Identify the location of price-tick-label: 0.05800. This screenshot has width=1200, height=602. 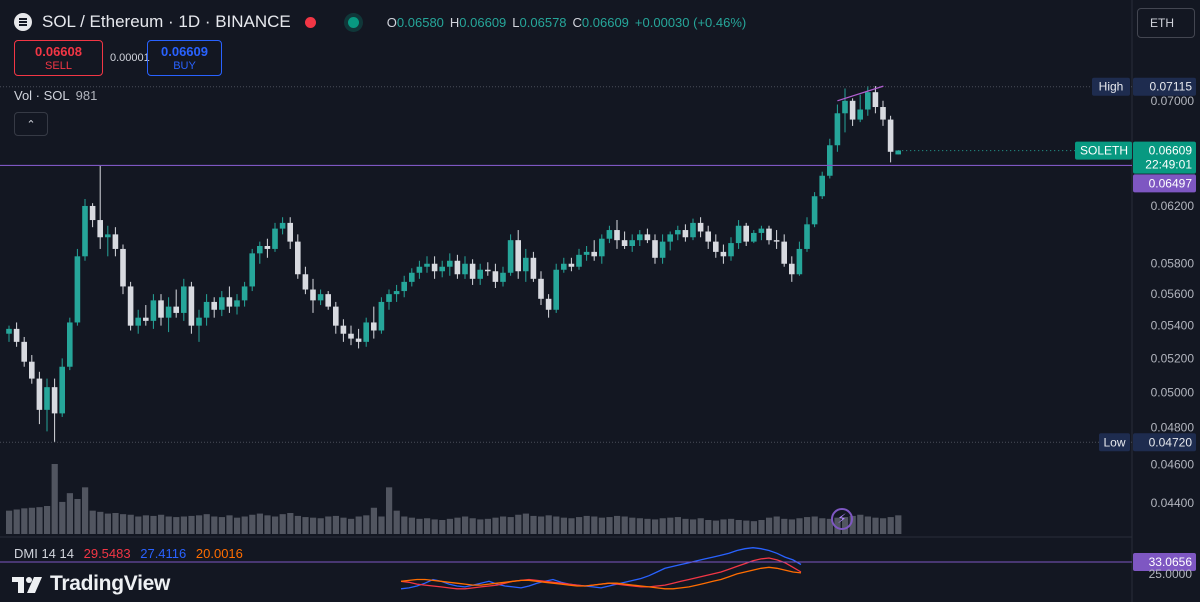
(1173, 264).